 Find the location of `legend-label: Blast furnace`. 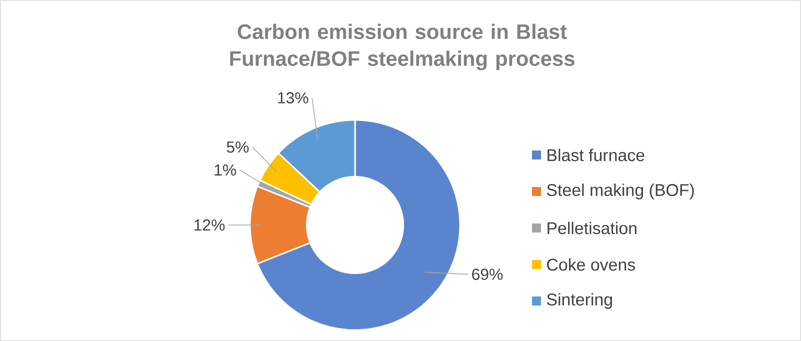

legend-label: Blast furnace is located at coordinates (596, 155).